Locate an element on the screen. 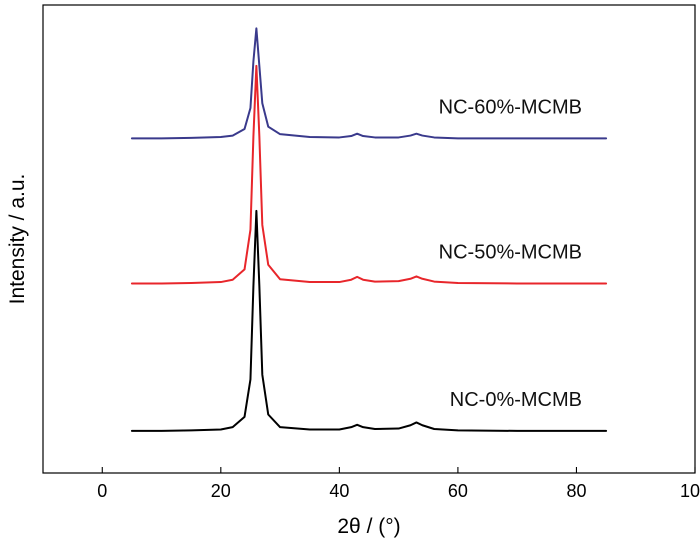 Image resolution: width=700 pixels, height=554 pixels. x-tick-label: 40 is located at coordinates (339, 491).